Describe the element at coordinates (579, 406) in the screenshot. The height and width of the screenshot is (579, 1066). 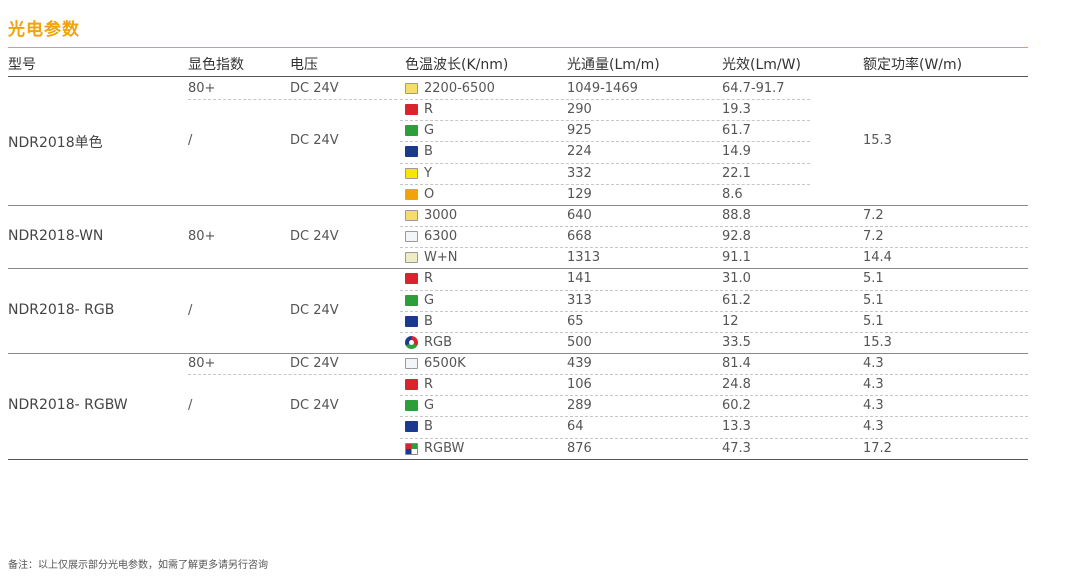
I see `flux-value: 289` at that location.